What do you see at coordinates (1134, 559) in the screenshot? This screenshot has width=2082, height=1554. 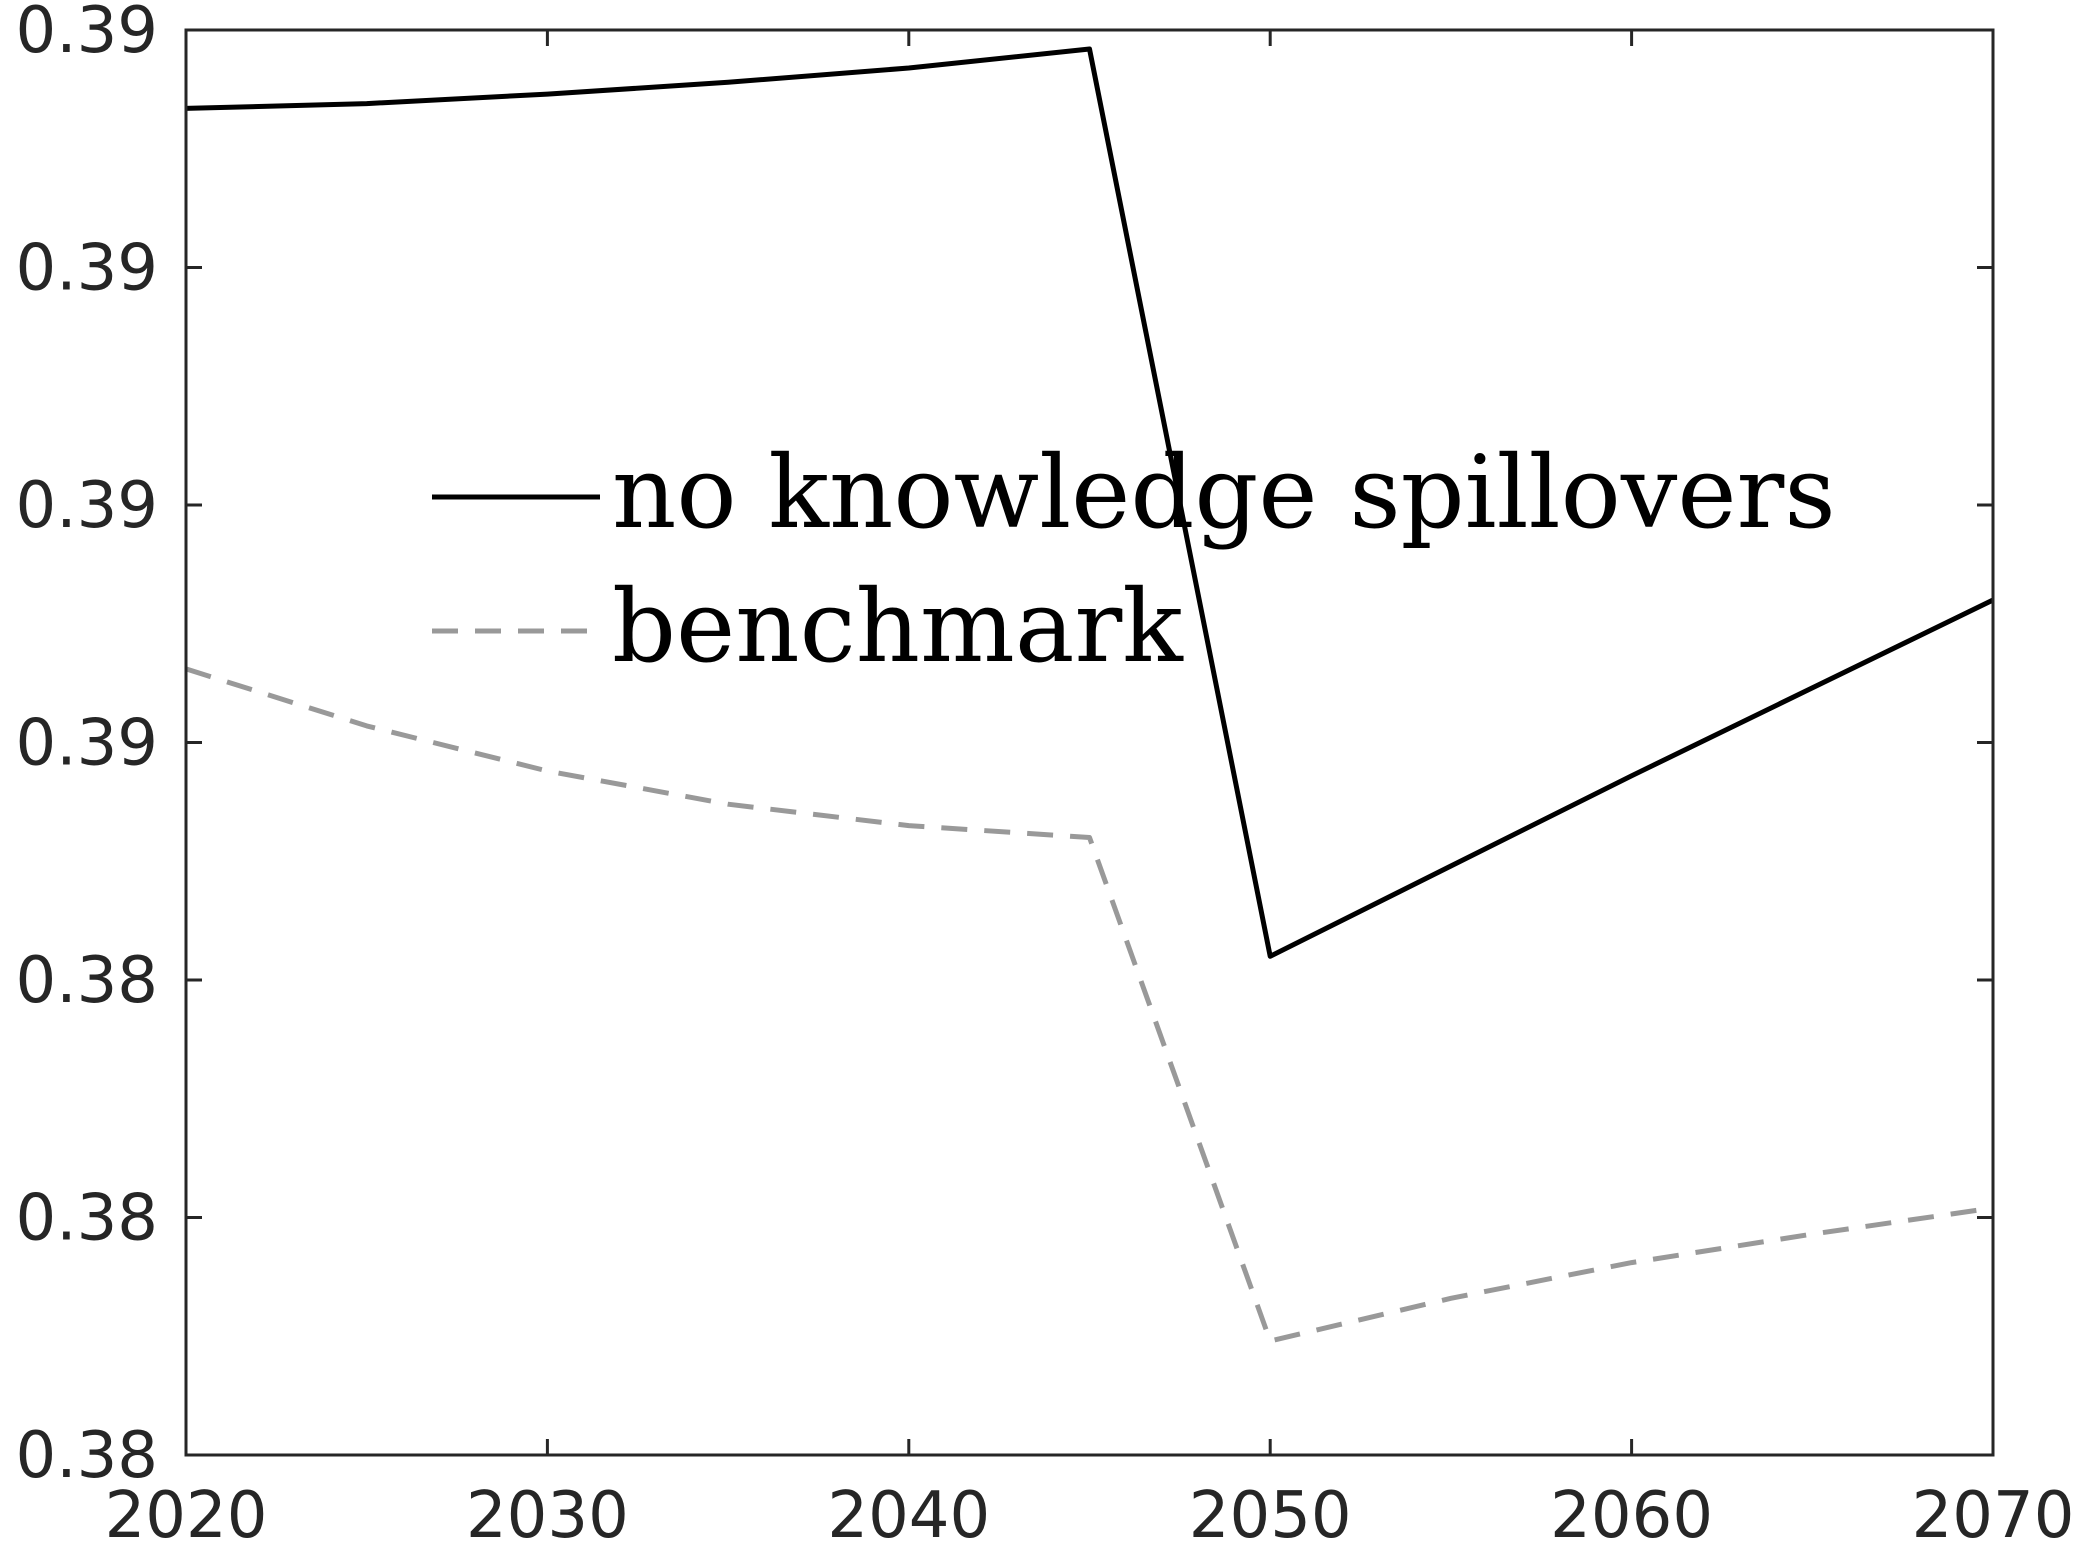 I see `legend: no knowledge spillovers benchmark` at bounding box center [1134, 559].